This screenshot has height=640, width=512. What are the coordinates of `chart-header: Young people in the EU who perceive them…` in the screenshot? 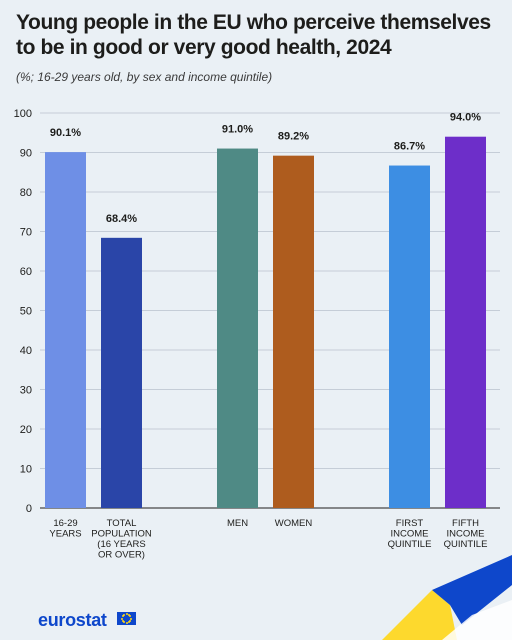 It's located at (259, 47).